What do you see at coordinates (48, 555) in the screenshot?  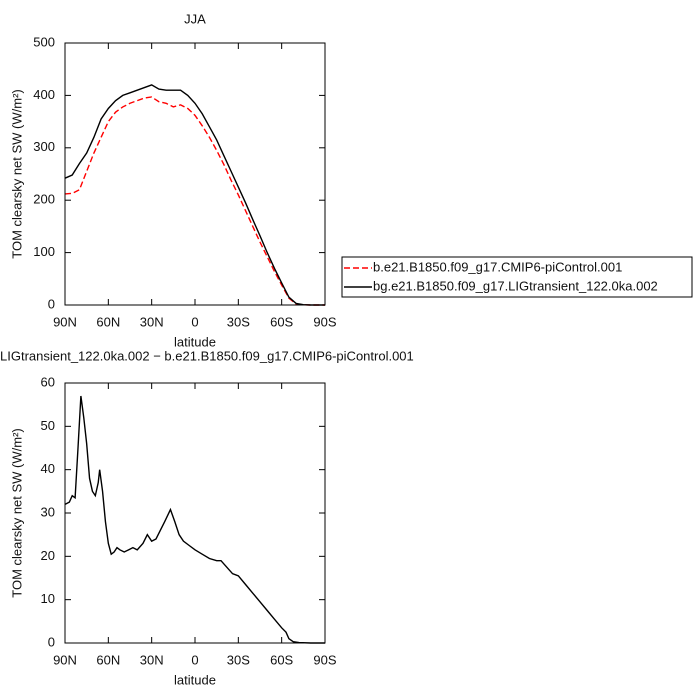 I see `y-tick-label: 20` at bounding box center [48, 555].